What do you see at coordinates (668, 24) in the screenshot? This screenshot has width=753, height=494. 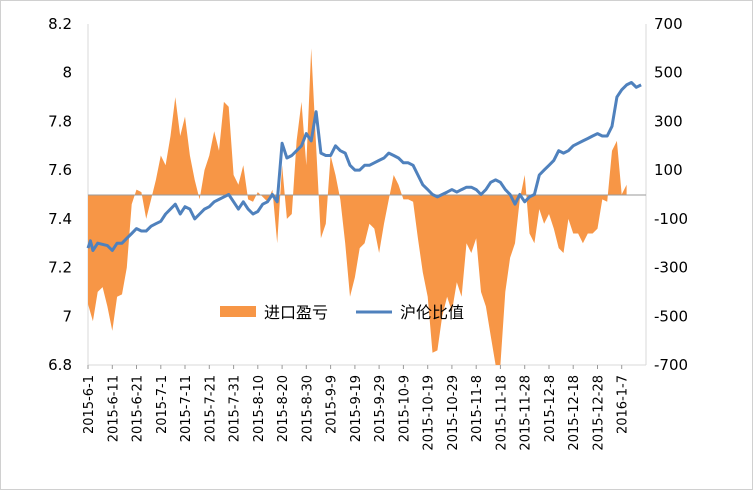 I see `right-tick-label: 700` at bounding box center [668, 24].